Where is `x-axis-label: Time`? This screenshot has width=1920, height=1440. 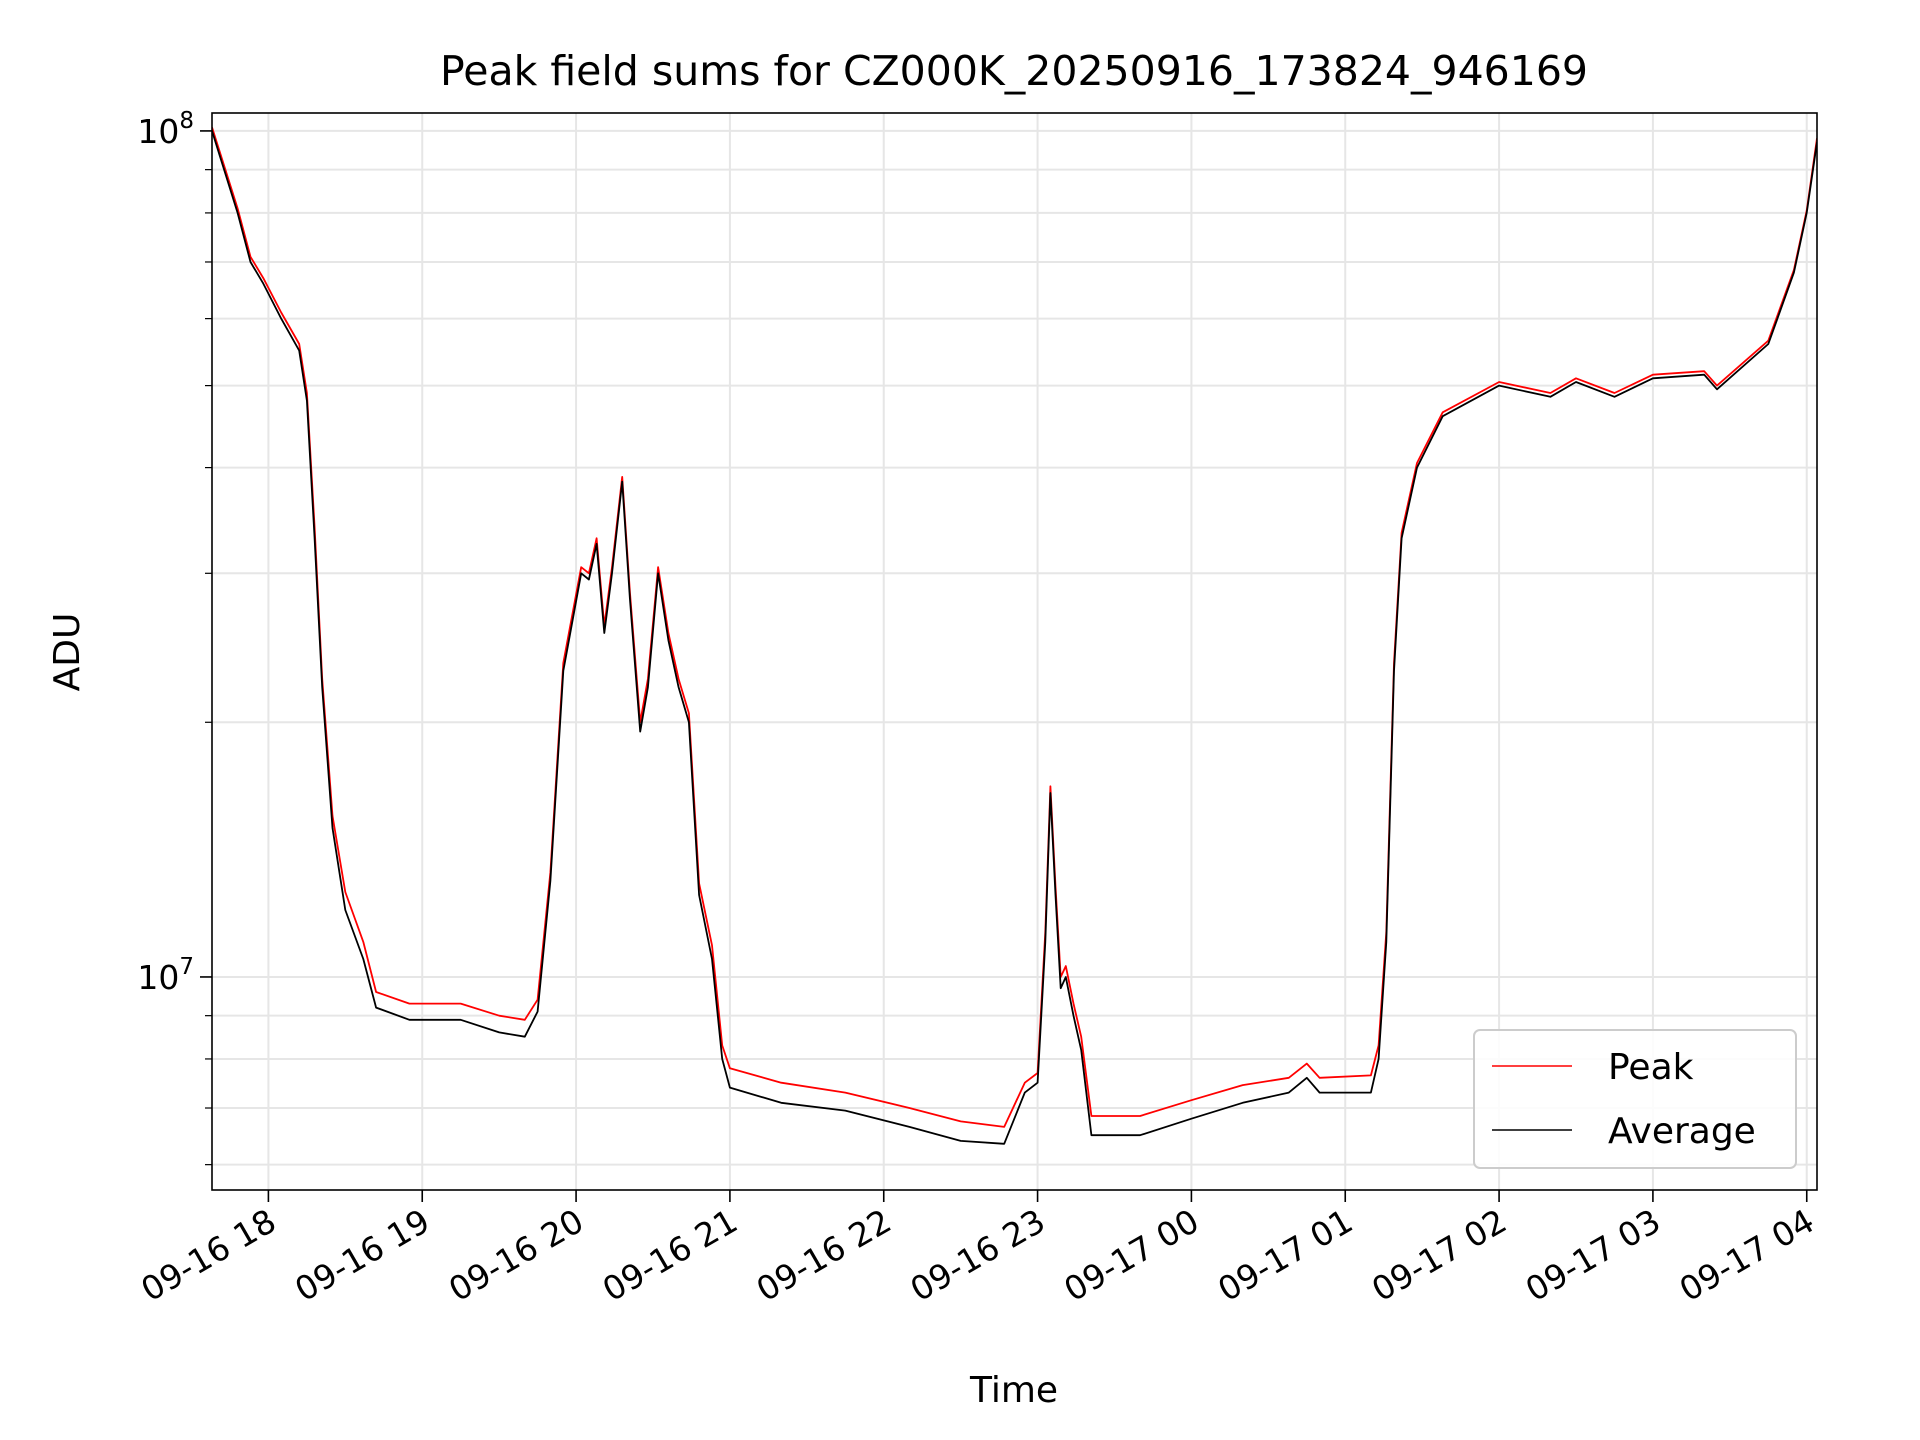 x-axis-label: Time is located at coordinates (1013, 1390).